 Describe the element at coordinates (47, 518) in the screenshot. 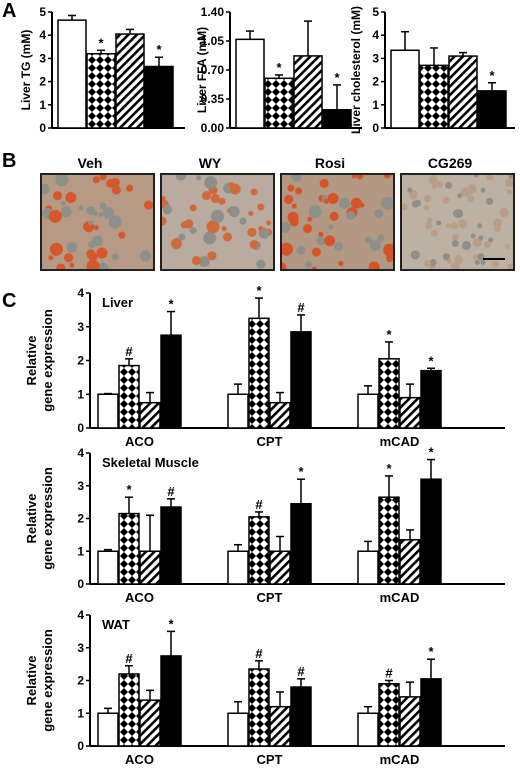

I see `muscle-gene-y-label: gene expression` at that location.